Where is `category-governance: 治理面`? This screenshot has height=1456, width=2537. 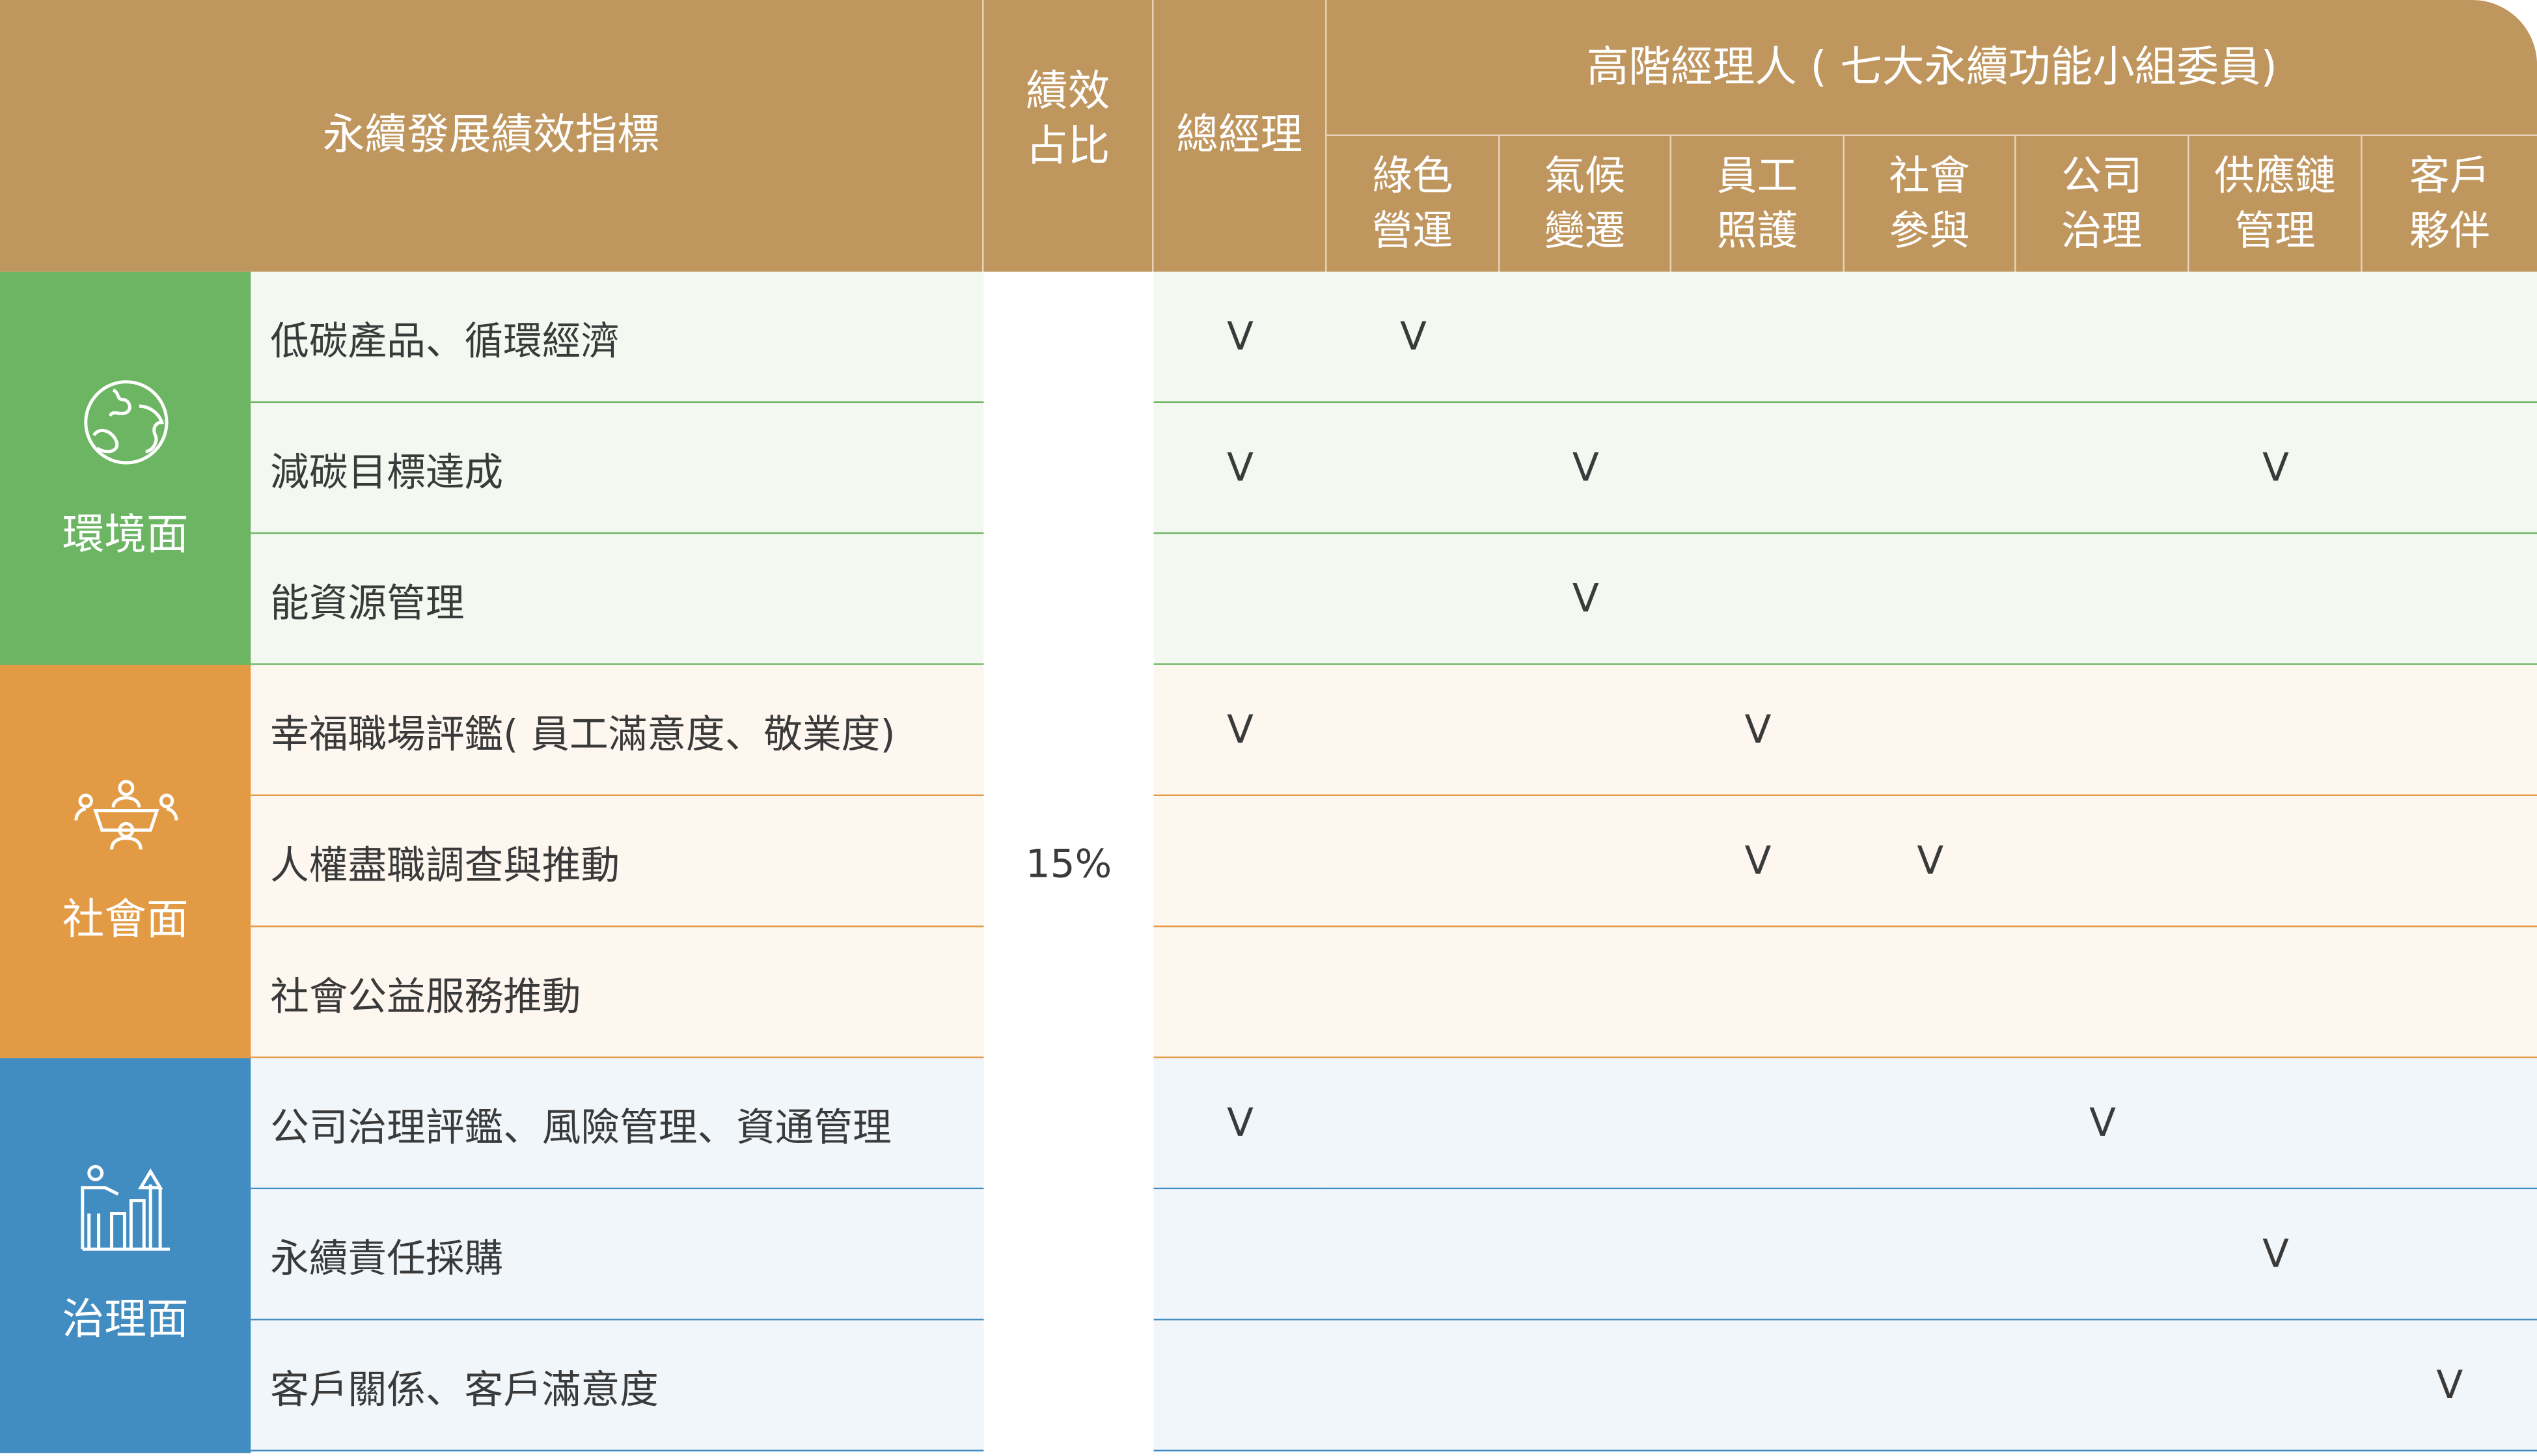
category-governance: 治理面 is located at coordinates (125, 1255).